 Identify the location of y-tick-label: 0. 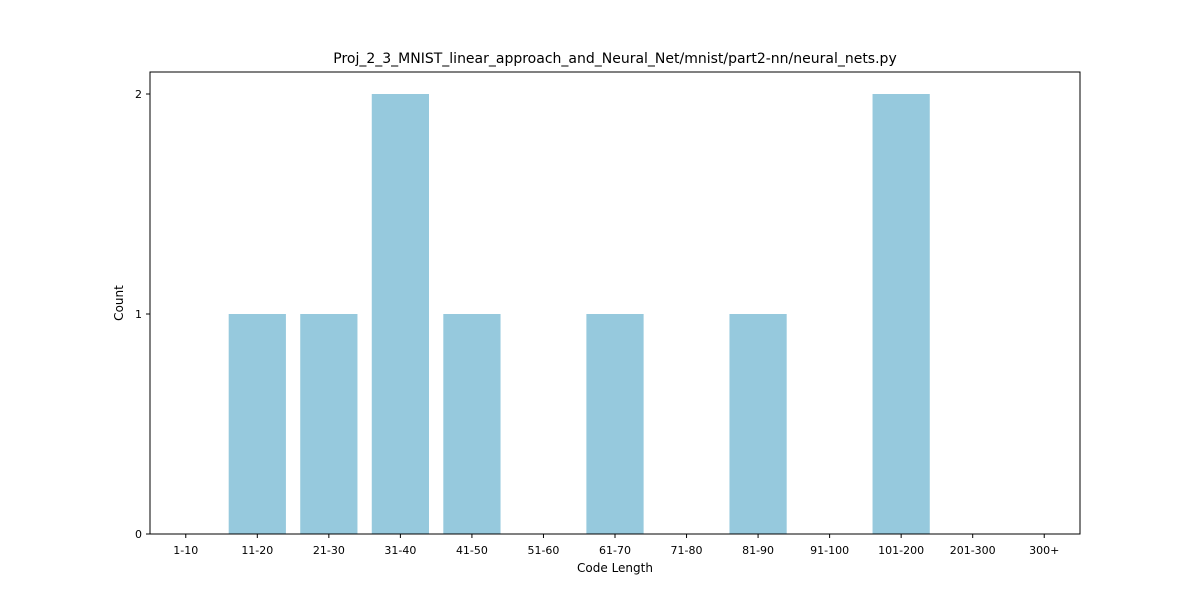
(138, 534).